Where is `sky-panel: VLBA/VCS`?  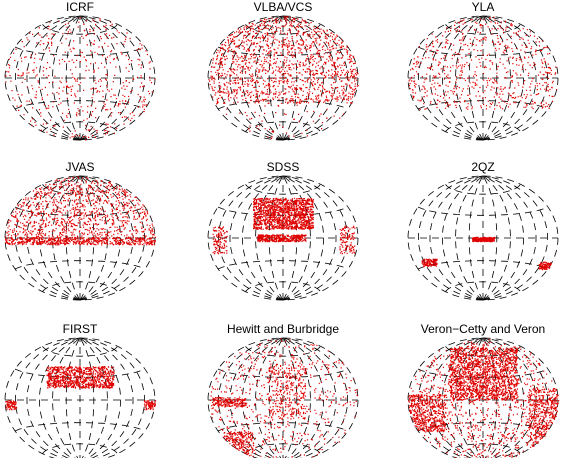 sky-panel: VLBA/VCS is located at coordinates (283, 70).